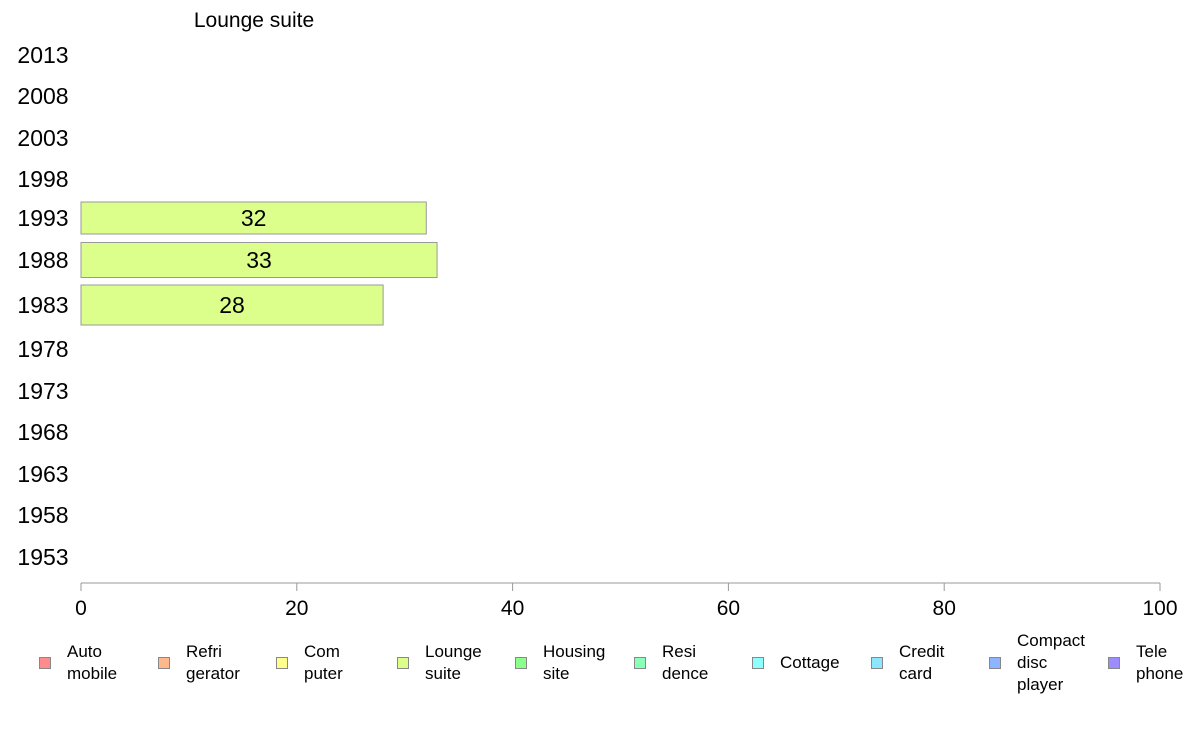 The width and height of the screenshot is (1188, 736). I want to click on y-tick-label: 1998, so click(42, 179).